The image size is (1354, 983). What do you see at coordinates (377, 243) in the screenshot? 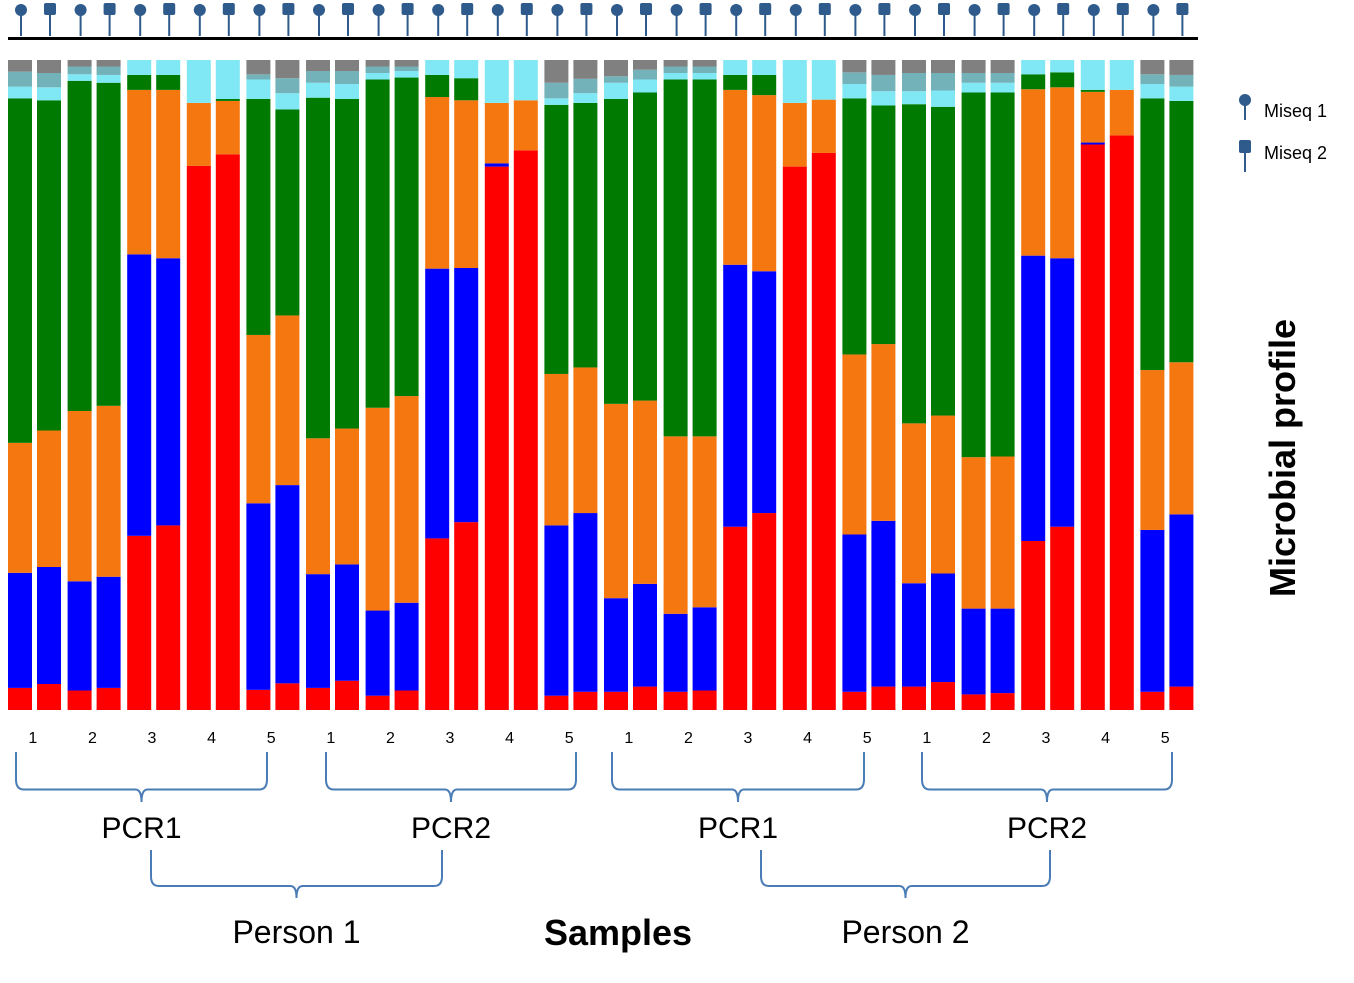
I see `bar-13-segment-green` at bounding box center [377, 243].